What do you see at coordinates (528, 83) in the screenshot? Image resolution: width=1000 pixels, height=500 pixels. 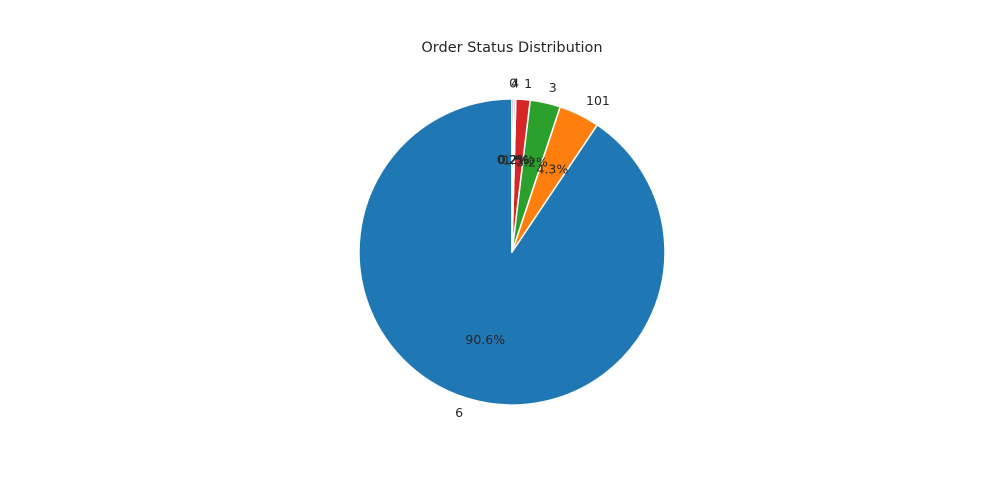 I see `slice-label: 1` at bounding box center [528, 83].